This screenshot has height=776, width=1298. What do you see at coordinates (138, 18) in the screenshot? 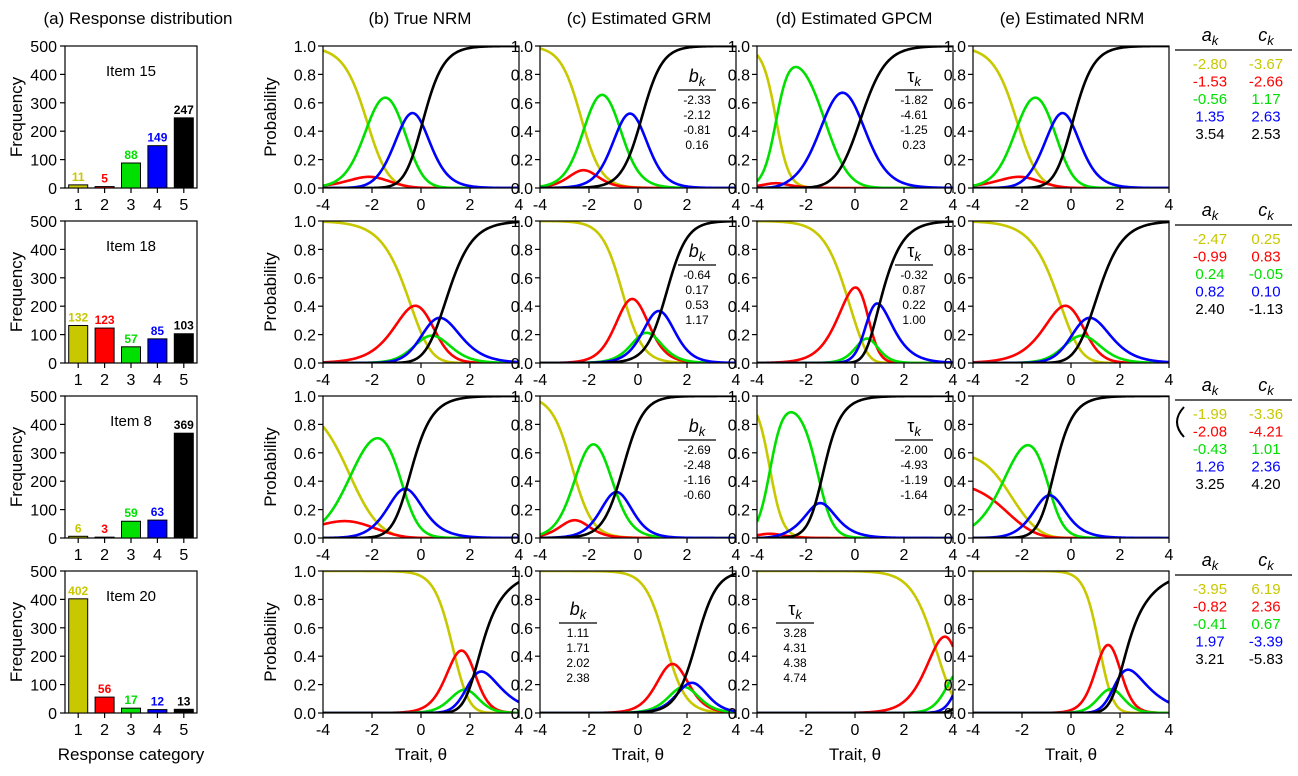
I see `panel-title: (a) Response distribution` at bounding box center [138, 18].